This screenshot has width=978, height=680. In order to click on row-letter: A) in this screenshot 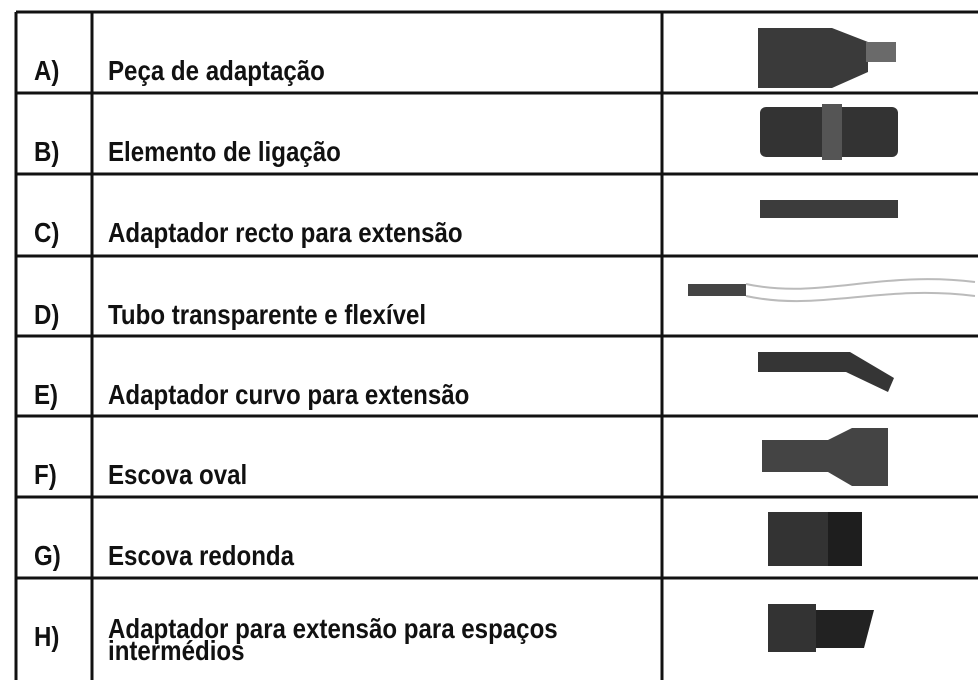, I will do `click(47, 70)`.